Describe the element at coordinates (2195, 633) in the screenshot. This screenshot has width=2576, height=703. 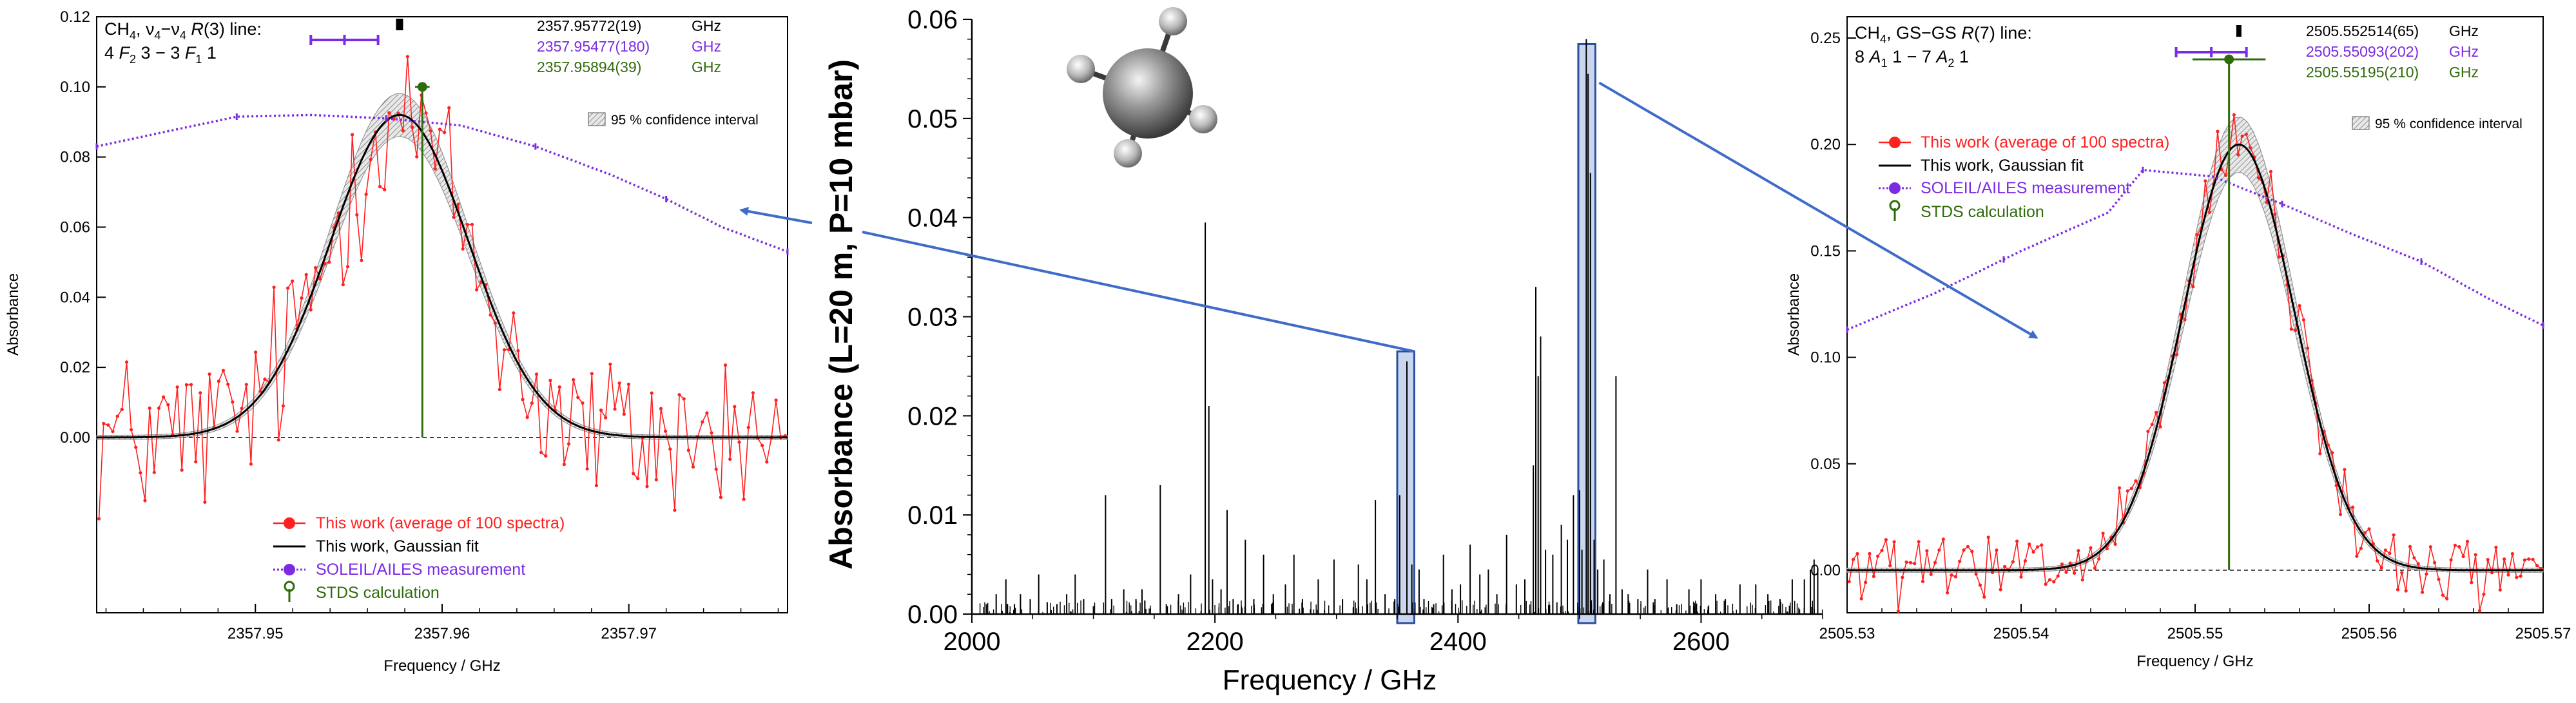
I see `right-xtick-label-2: 2505.55` at that location.